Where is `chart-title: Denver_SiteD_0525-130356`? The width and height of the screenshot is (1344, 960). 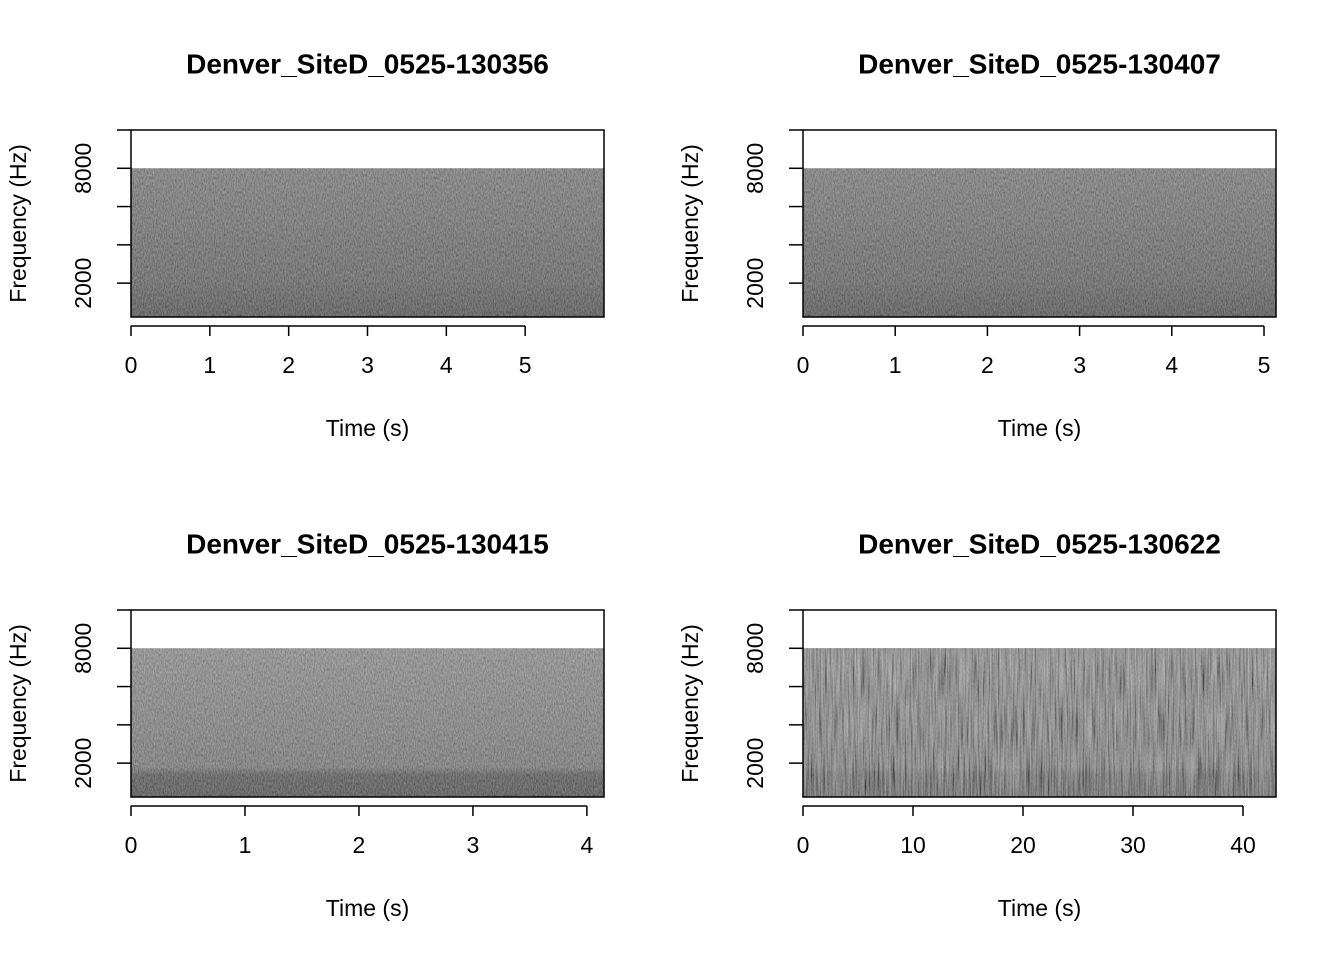
chart-title: Denver_SiteD_0525-130356 is located at coordinates (367, 63).